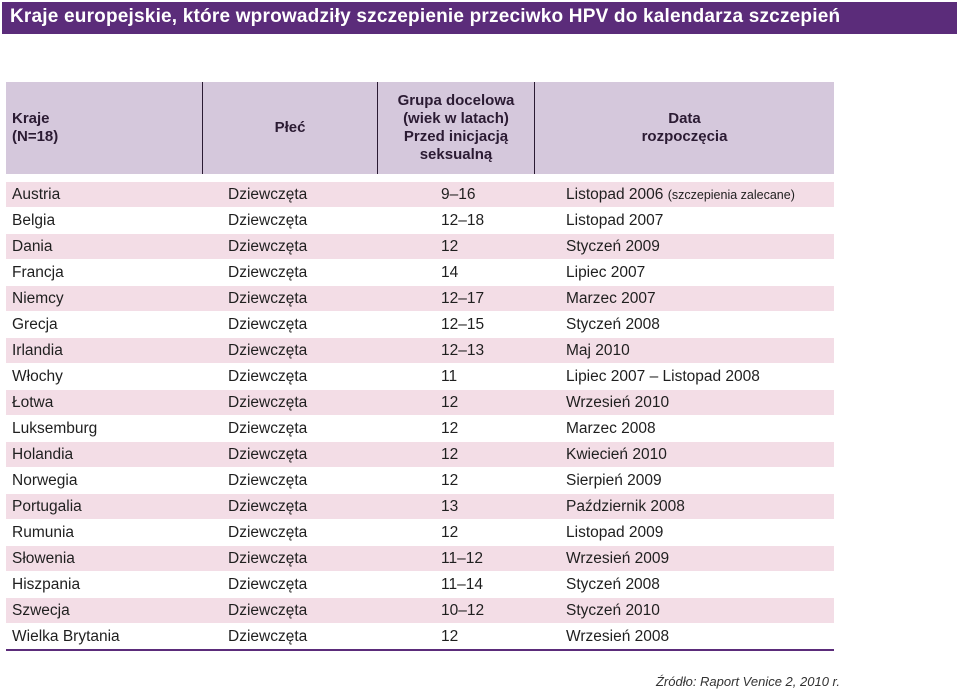 Image resolution: width=960 pixels, height=694 pixels. Describe the element at coordinates (35, 136) in the screenshot. I see `header-line: (N=18)` at that location.